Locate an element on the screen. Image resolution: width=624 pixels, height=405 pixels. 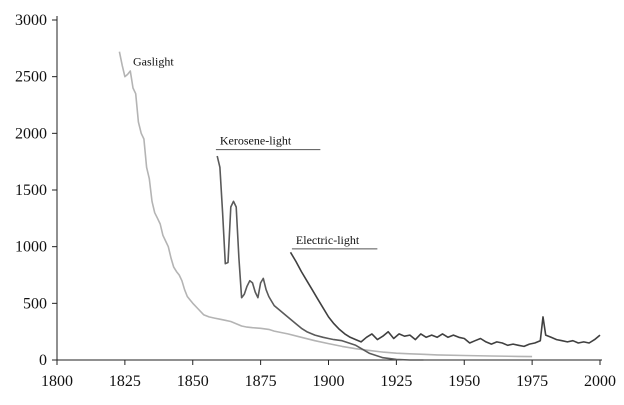
y-tick-label: 1500 is located at coordinates (31, 190).